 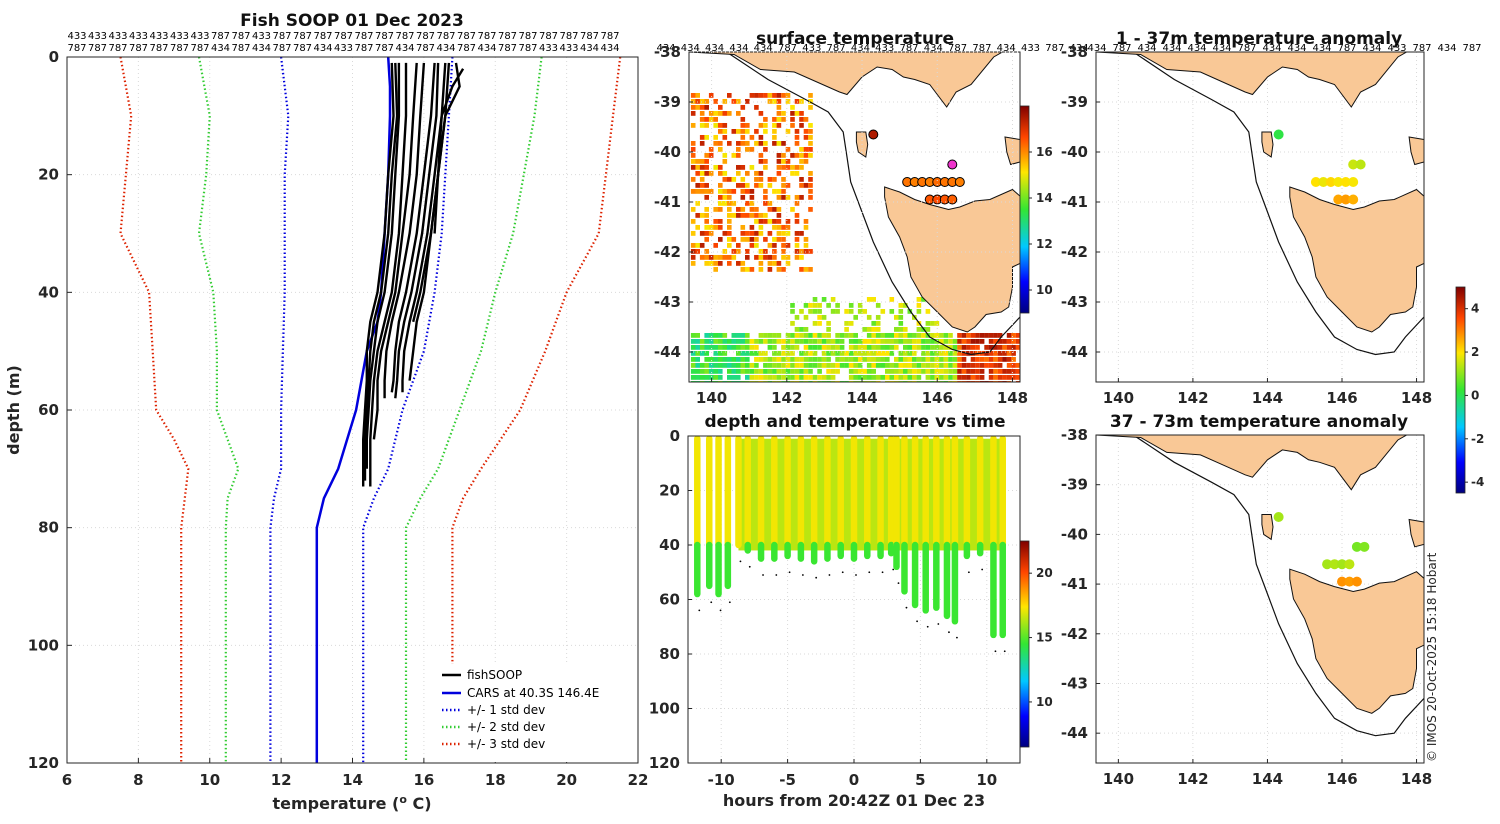 I want to click on anomaly-deep-basemap, so click(x=1260, y=586).